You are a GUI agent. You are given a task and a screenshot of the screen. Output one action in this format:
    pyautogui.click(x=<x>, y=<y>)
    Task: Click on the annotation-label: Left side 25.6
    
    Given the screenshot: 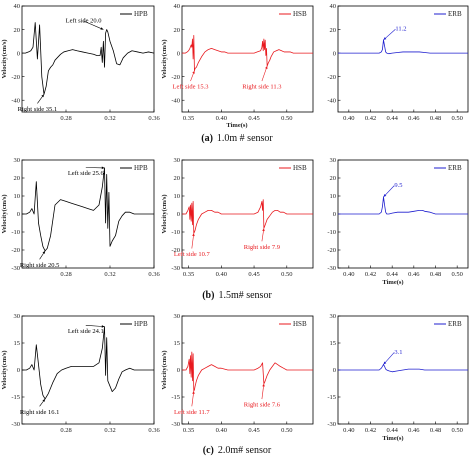 What is the action you would take?
    pyautogui.click(x=86, y=173)
    